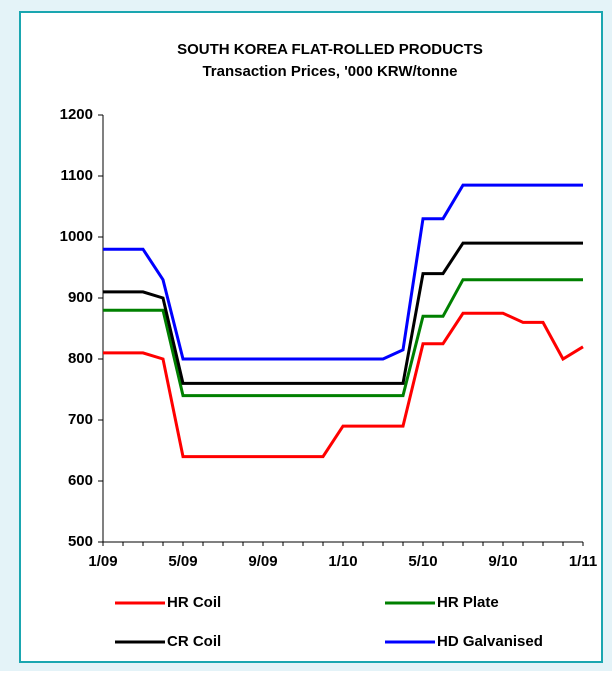 This screenshot has width=612, height=676. Describe the element at coordinates (330, 49) in the screenshot. I see `chart-title: SOUTH KOREA FLAT-ROLLED PRODUCTS` at that location.